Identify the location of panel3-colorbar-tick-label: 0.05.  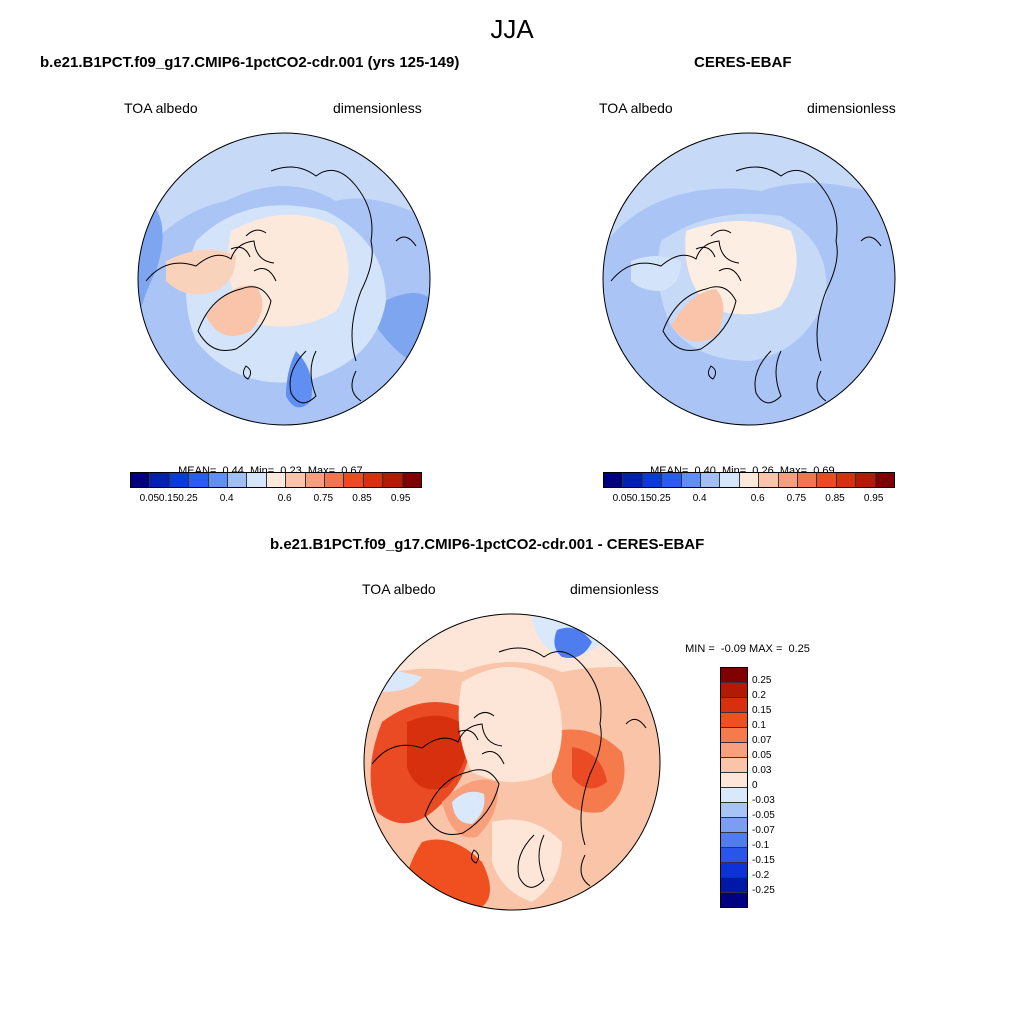
(762, 755).